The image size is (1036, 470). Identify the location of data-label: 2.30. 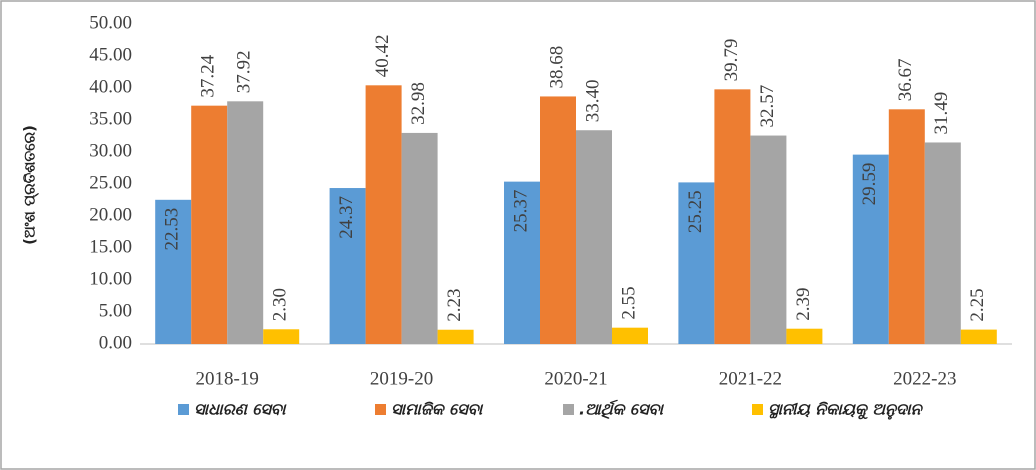
(280, 304).